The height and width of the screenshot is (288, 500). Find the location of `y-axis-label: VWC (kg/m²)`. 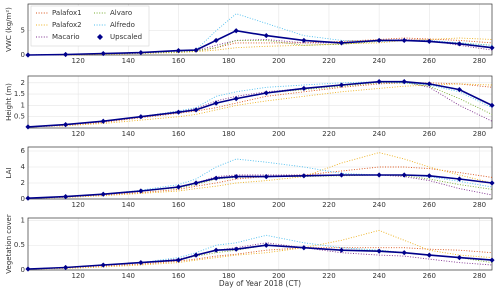

y-axis-label: VWC (kg/m²) is located at coordinates (9, 29).